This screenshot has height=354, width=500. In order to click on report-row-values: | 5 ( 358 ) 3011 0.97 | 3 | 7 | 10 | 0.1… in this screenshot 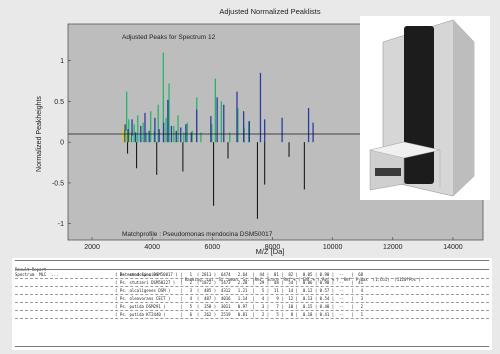, I will do `click(272, 306)`.